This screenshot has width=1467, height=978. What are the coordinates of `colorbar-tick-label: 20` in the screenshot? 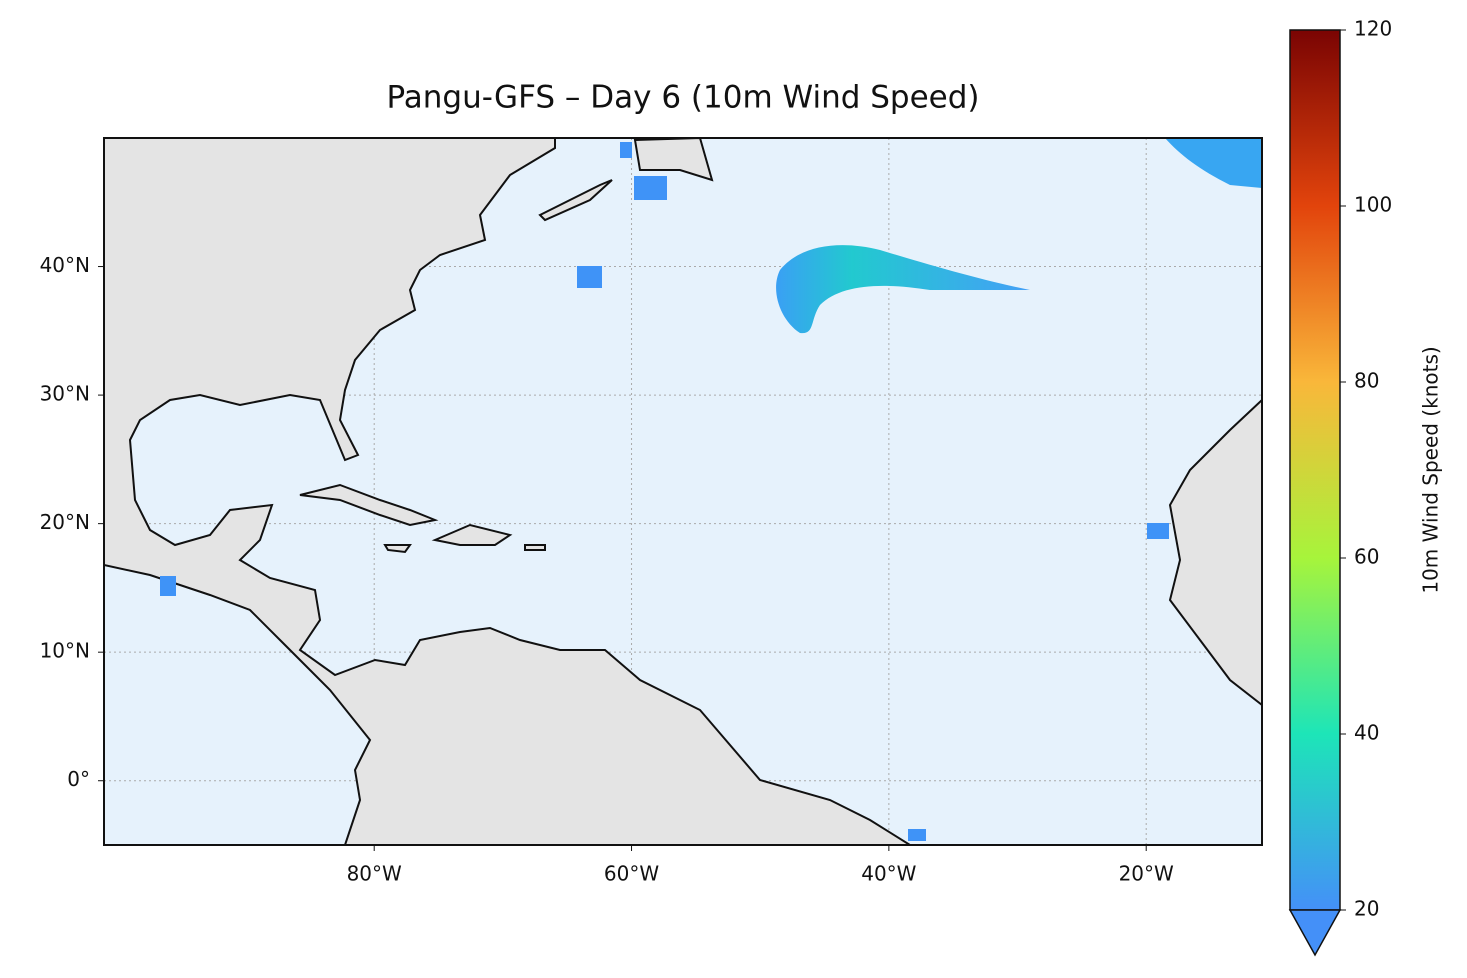 It's located at (1366, 909).